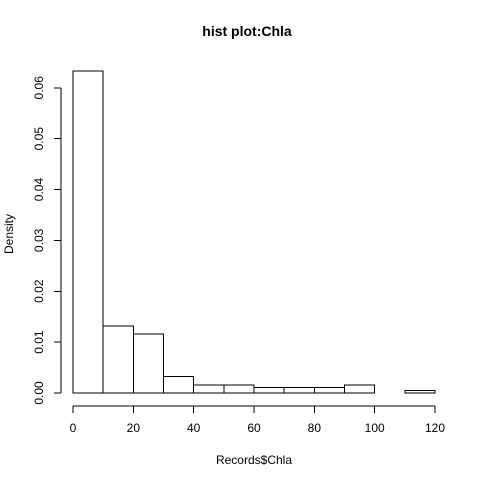  What do you see at coordinates (254, 460) in the screenshot?
I see `x-axis-label: Records$Chla` at bounding box center [254, 460].